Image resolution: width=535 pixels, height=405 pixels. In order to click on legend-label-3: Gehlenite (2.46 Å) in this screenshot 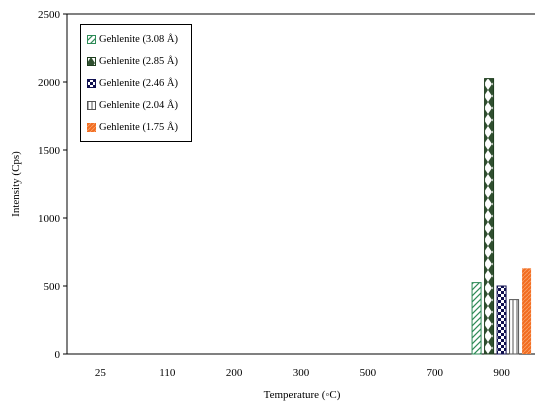, I will do `click(138, 83)`.